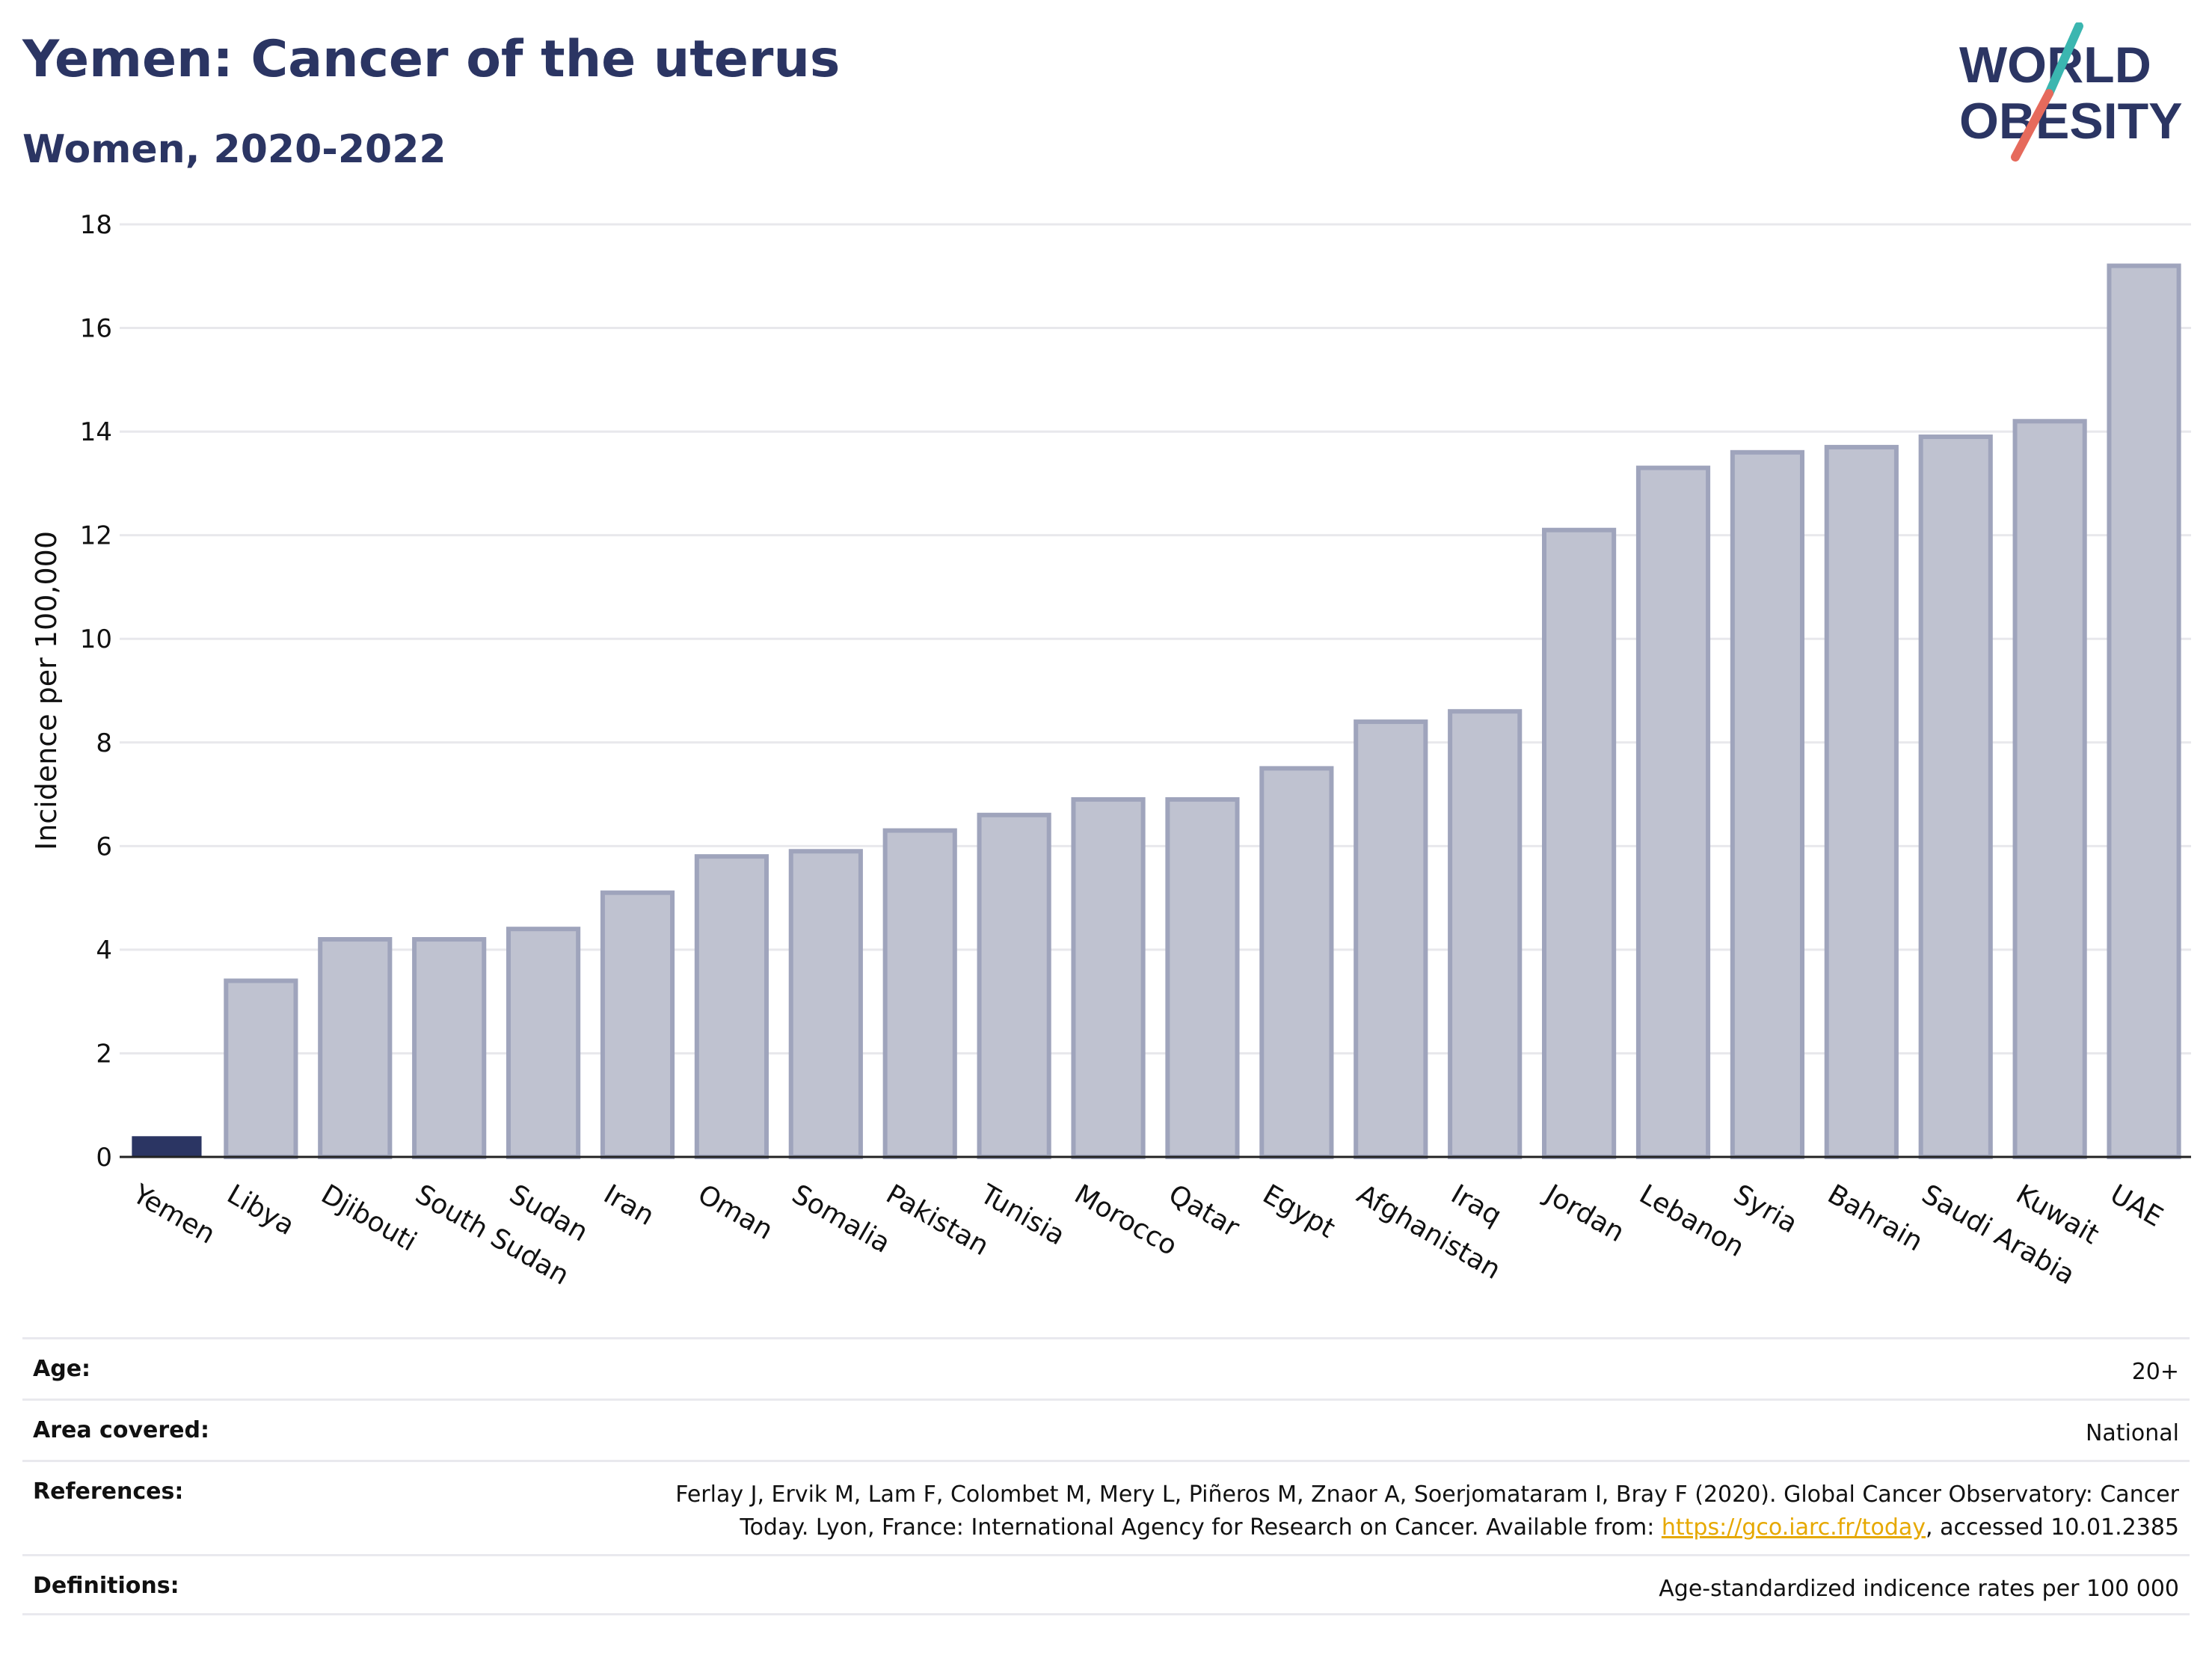 Image resolution: width=2212 pixels, height=1655 pixels. What do you see at coordinates (919, 993) in the screenshot?
I see `bar-pakistan` at bounding box center [919, 993].